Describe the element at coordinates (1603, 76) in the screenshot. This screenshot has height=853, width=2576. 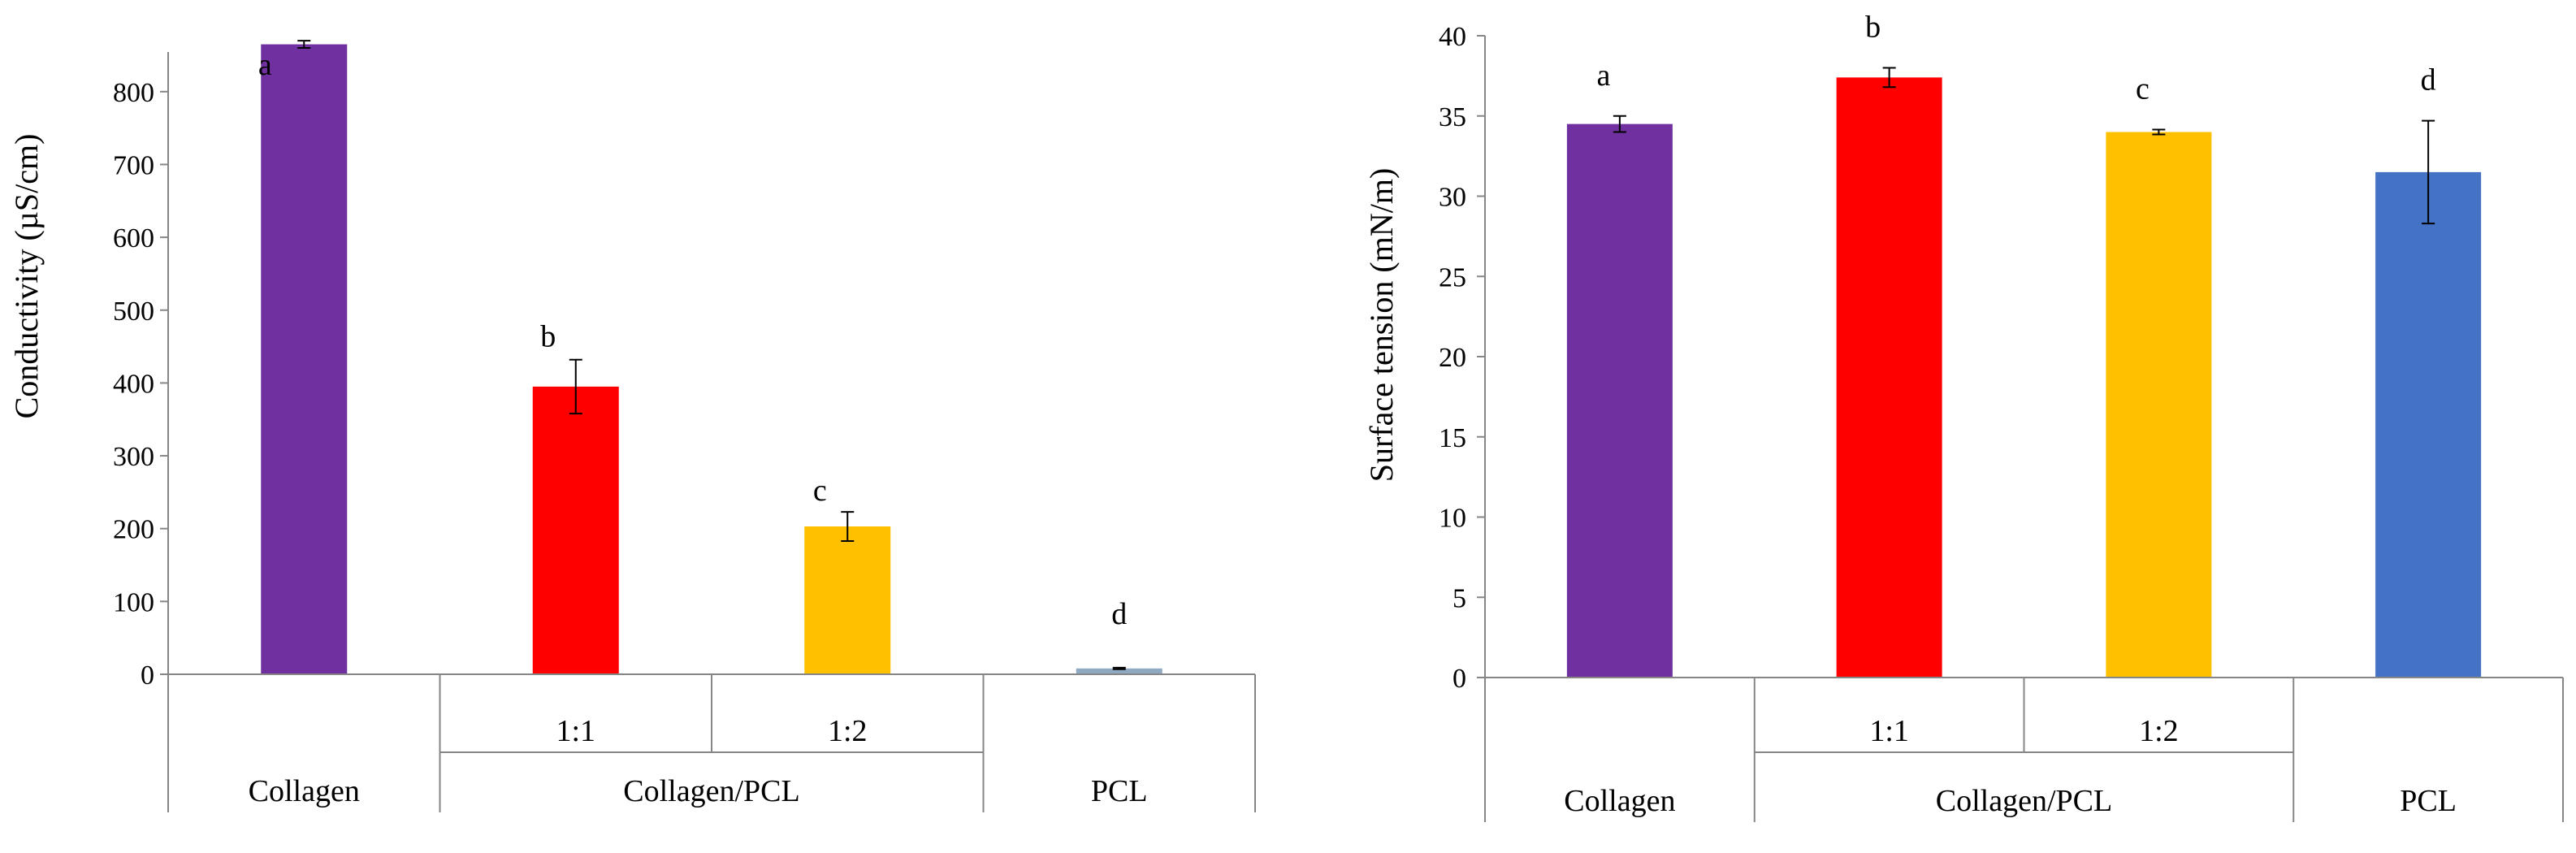
I see `surface-tension-significance-a: a` at that location.